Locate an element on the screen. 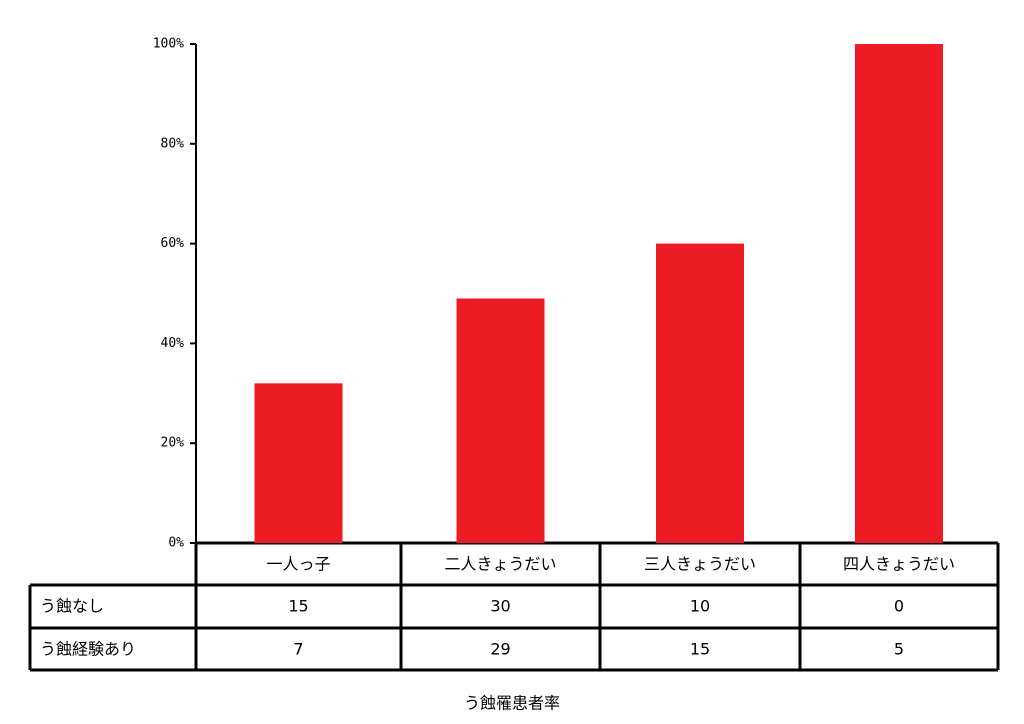 This screenshot has width=1024, height=724. chart-title: う蝕罹患者率 is located at coordinates (512, 703).